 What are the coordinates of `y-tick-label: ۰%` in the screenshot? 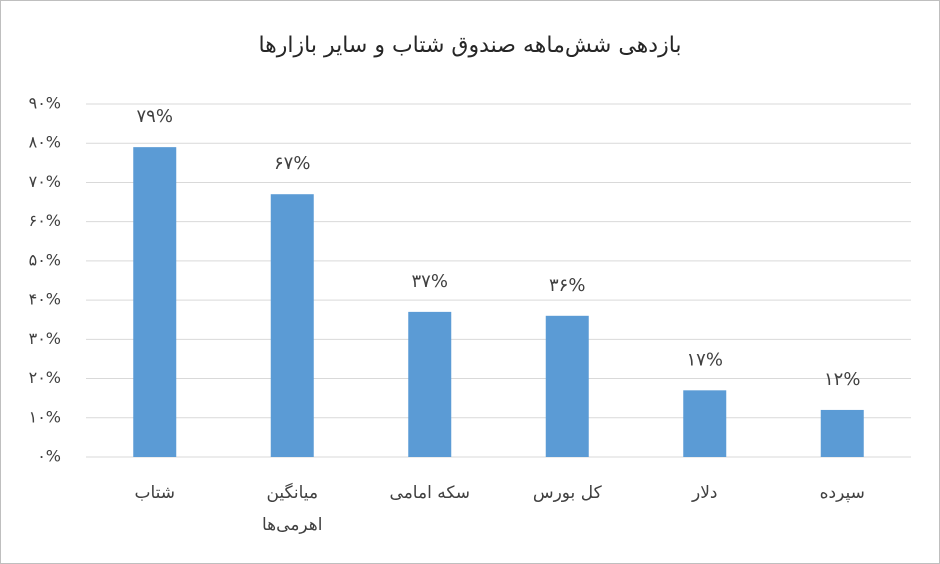 It's located at (49, 456).